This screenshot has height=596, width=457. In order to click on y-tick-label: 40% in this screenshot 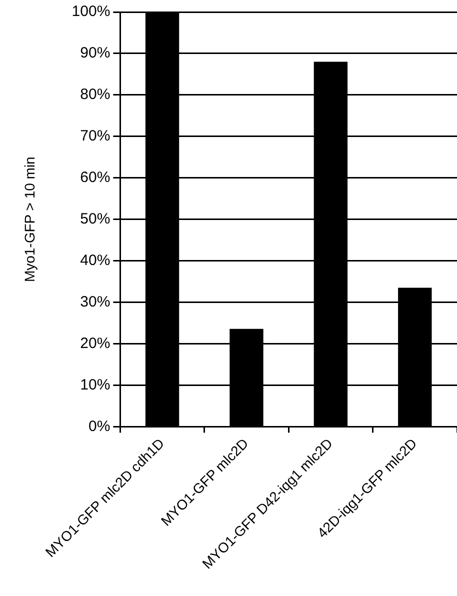, I will do `click(95, 260)`.